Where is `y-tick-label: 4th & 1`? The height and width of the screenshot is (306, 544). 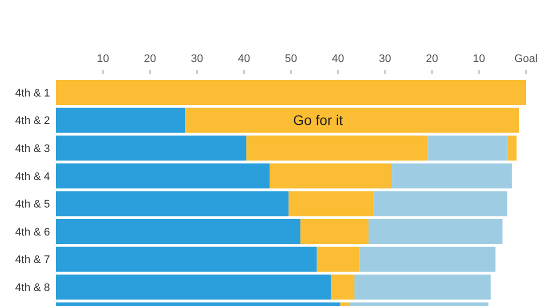
y-tick-label: 4th & 1 is located at coordinates (32, 93).